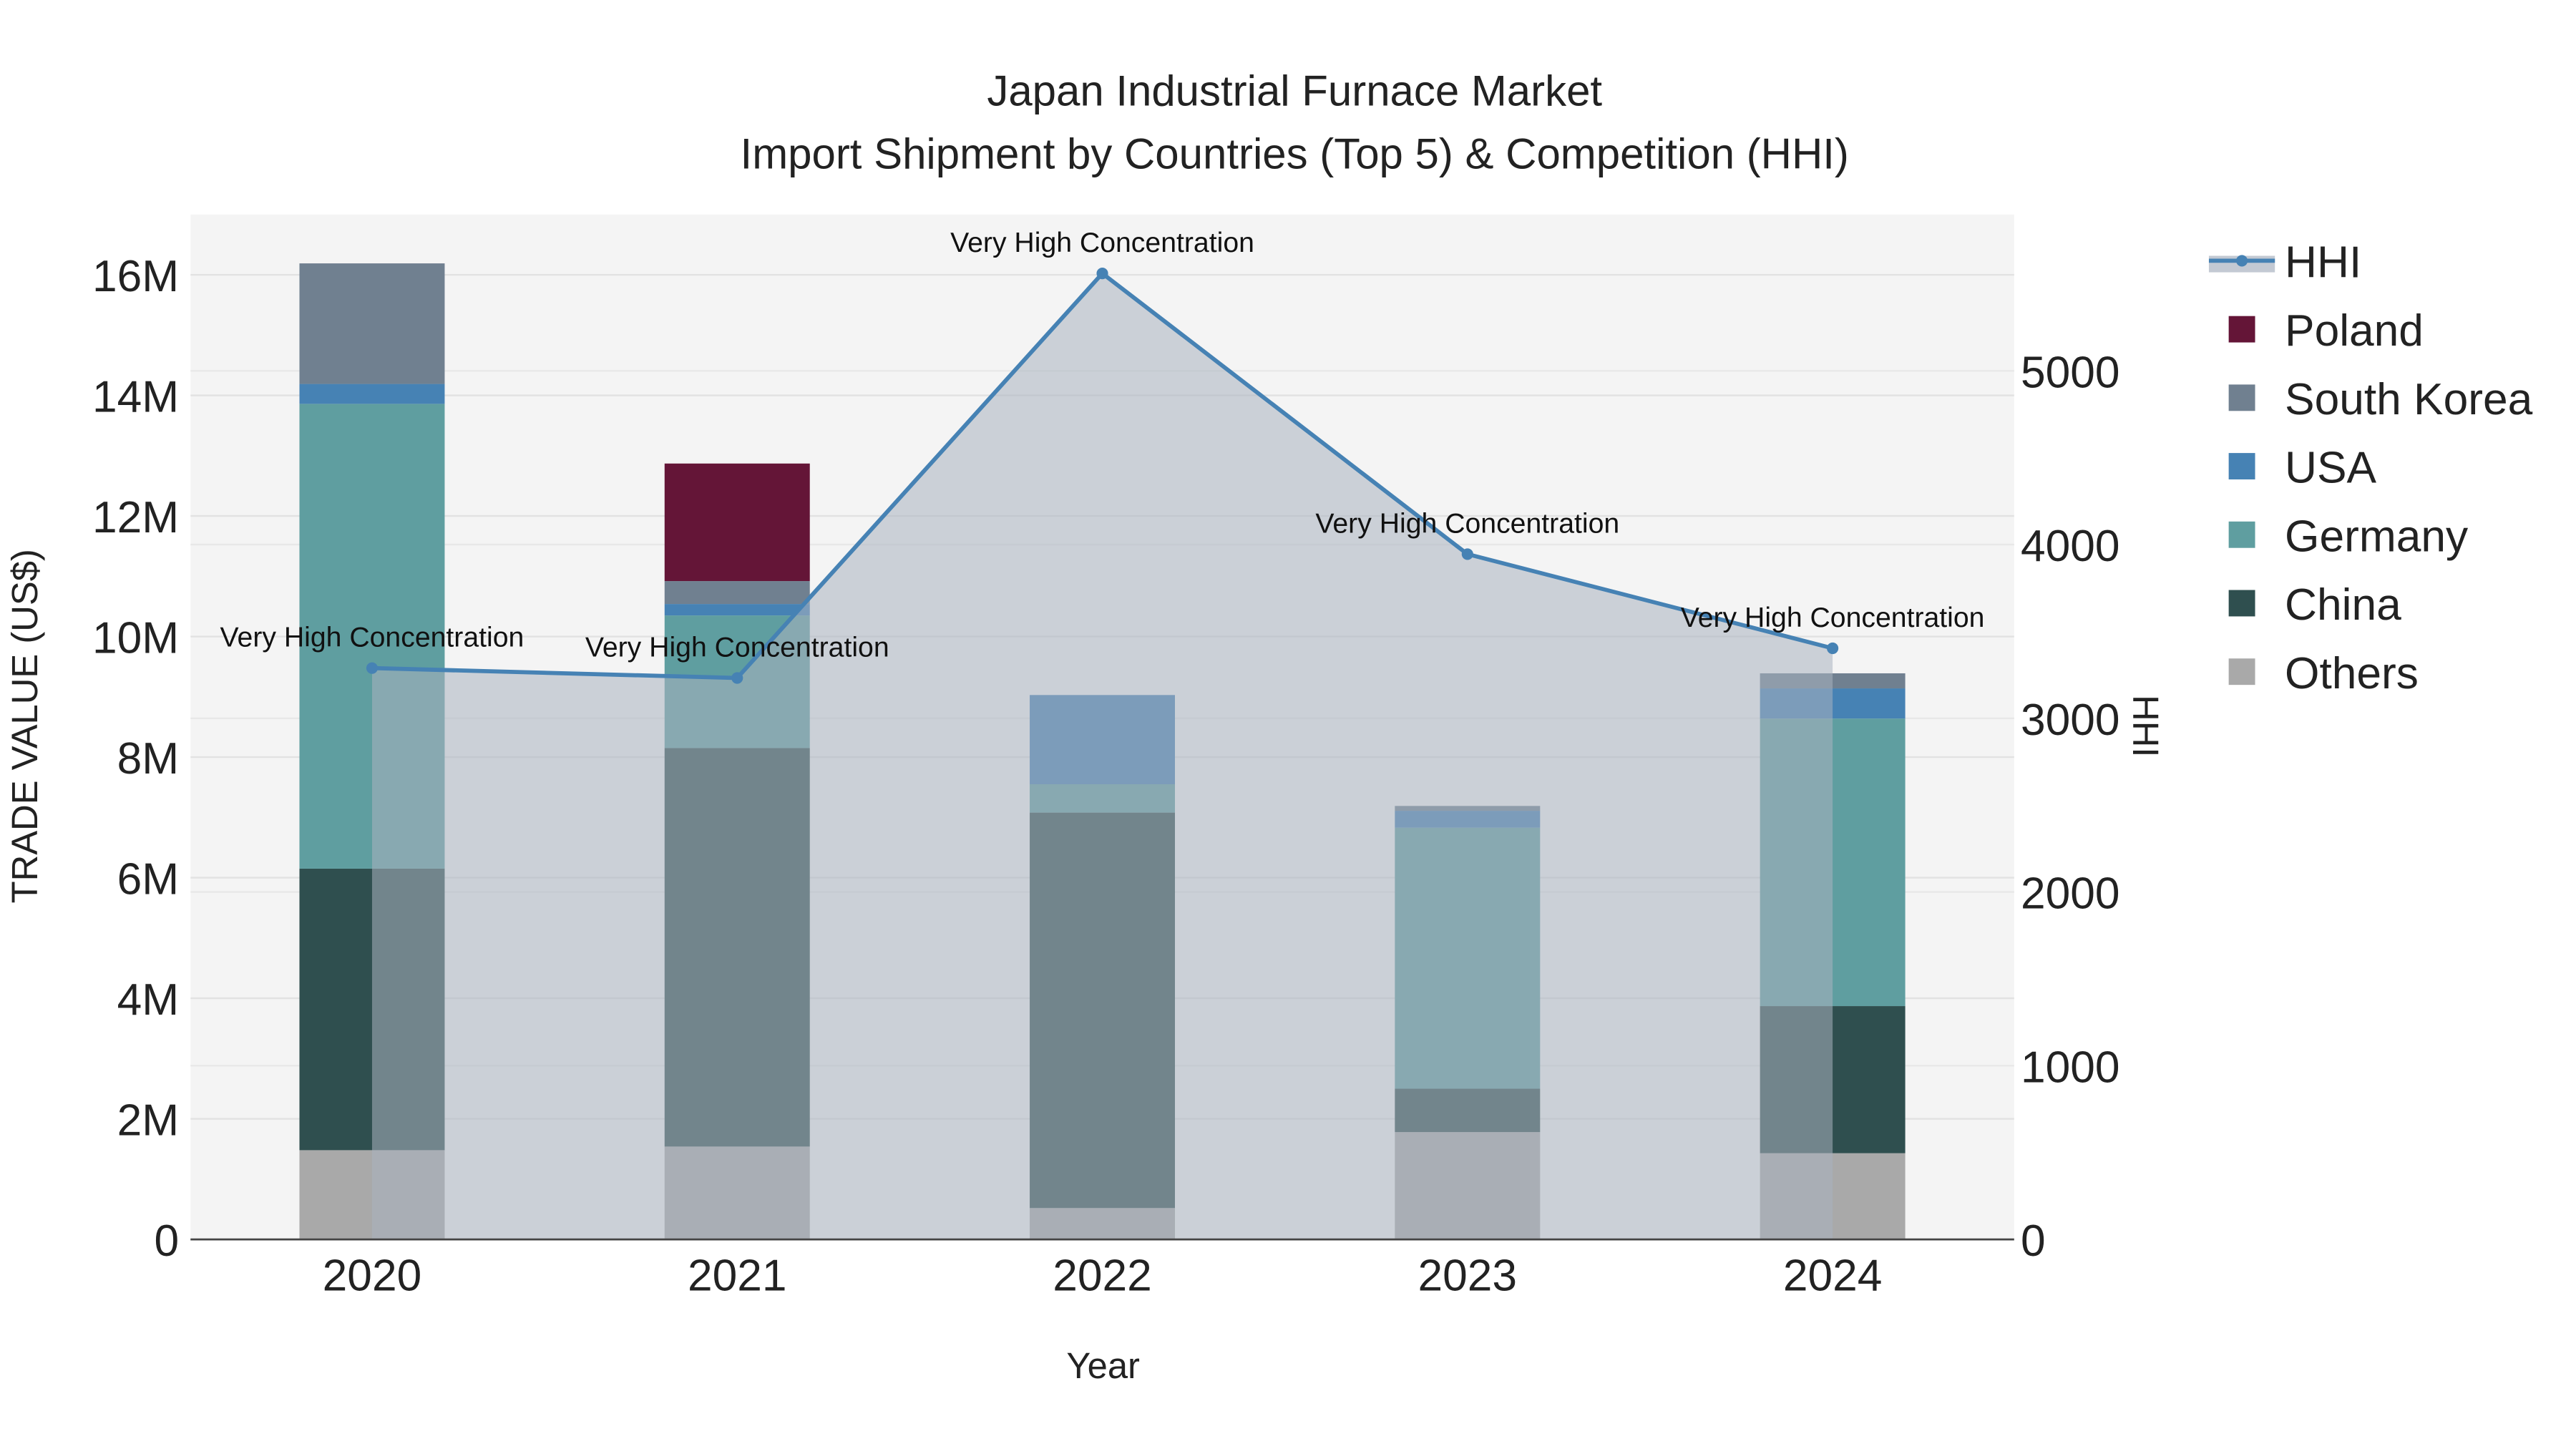 This screenshot has height=1449, width=2576. Describe the element at coordinates (135, 517) in the screenshot. I see `y-tick-label: 12M` at that location.